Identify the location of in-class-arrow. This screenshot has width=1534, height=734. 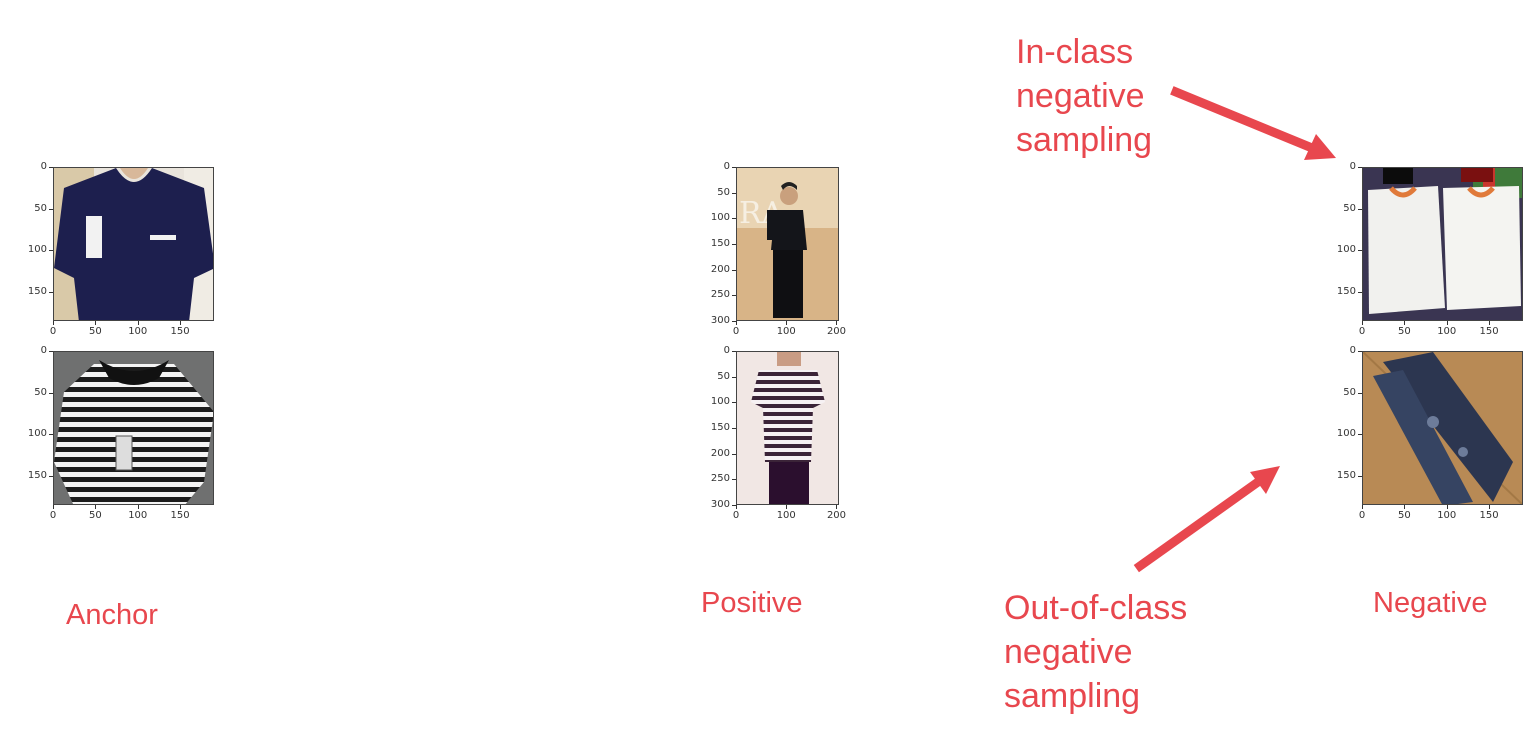
(1253, 123).